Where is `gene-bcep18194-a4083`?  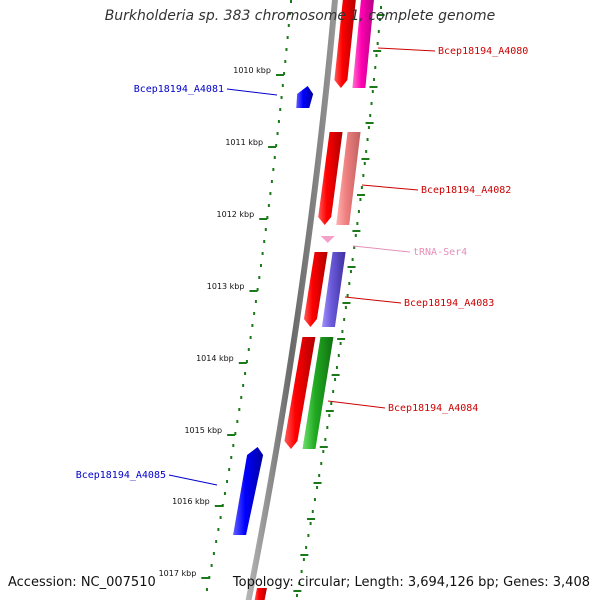 gene-bcep18194-a4083 is located at coordinates (315, 289).